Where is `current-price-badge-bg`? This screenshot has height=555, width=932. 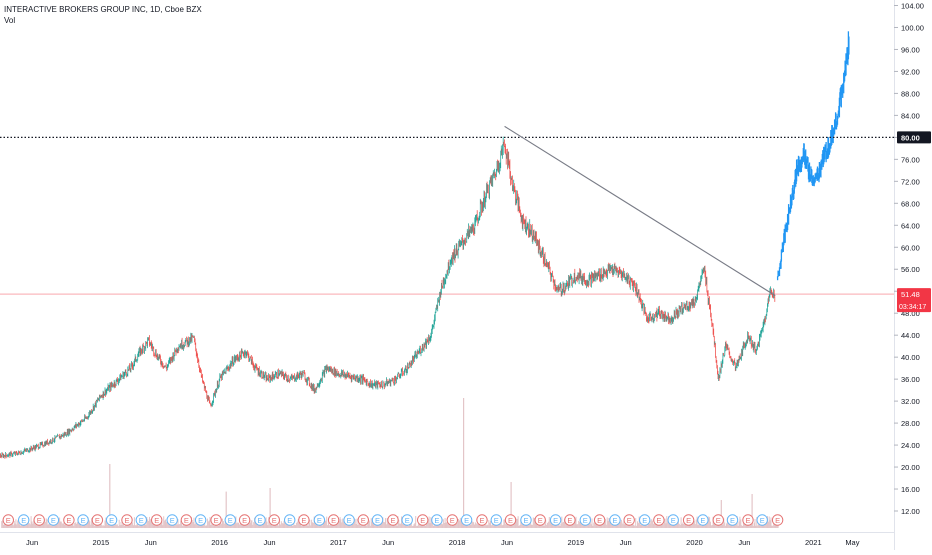 current-price-badge-bg is located at coordinates (914, 300).